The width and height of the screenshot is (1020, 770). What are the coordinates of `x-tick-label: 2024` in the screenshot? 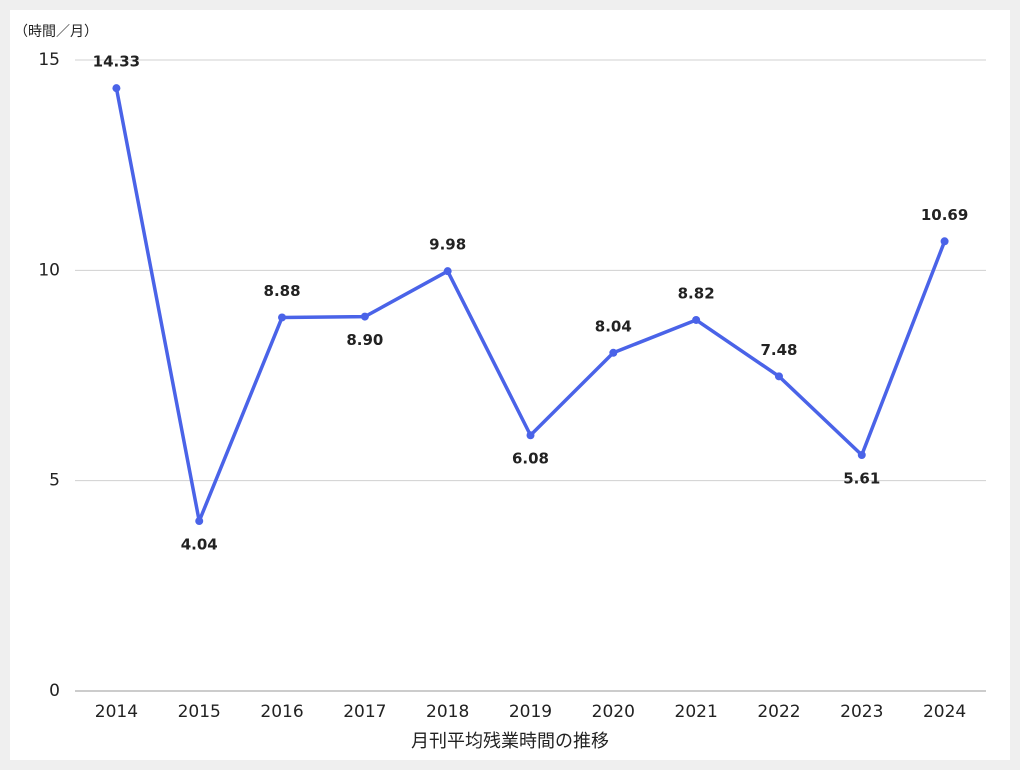 It's located at (944, 712).